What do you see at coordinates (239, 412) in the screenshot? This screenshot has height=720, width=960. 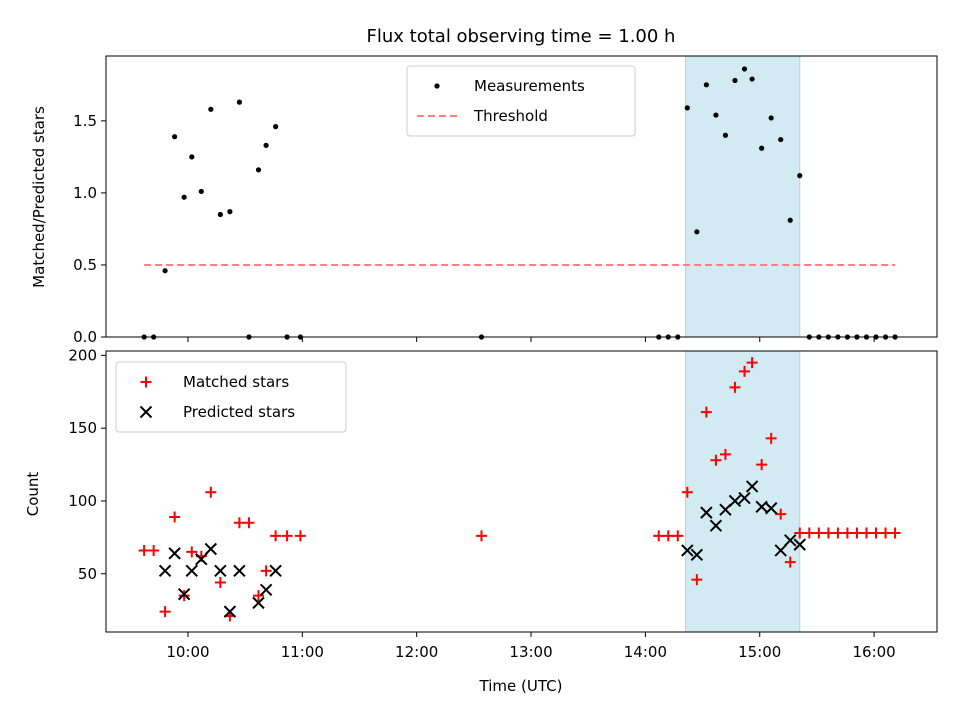 I see `legend-label: Predicted stars` at bounding box center [239, 412].